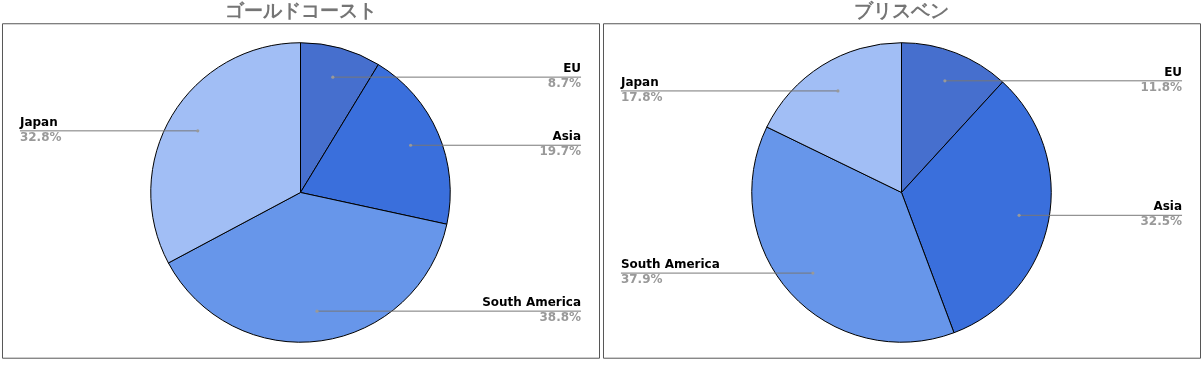  Describe the element at coordinates (901, 11) in the screenshot. I see `chart-title: ブリスベン` at that location.